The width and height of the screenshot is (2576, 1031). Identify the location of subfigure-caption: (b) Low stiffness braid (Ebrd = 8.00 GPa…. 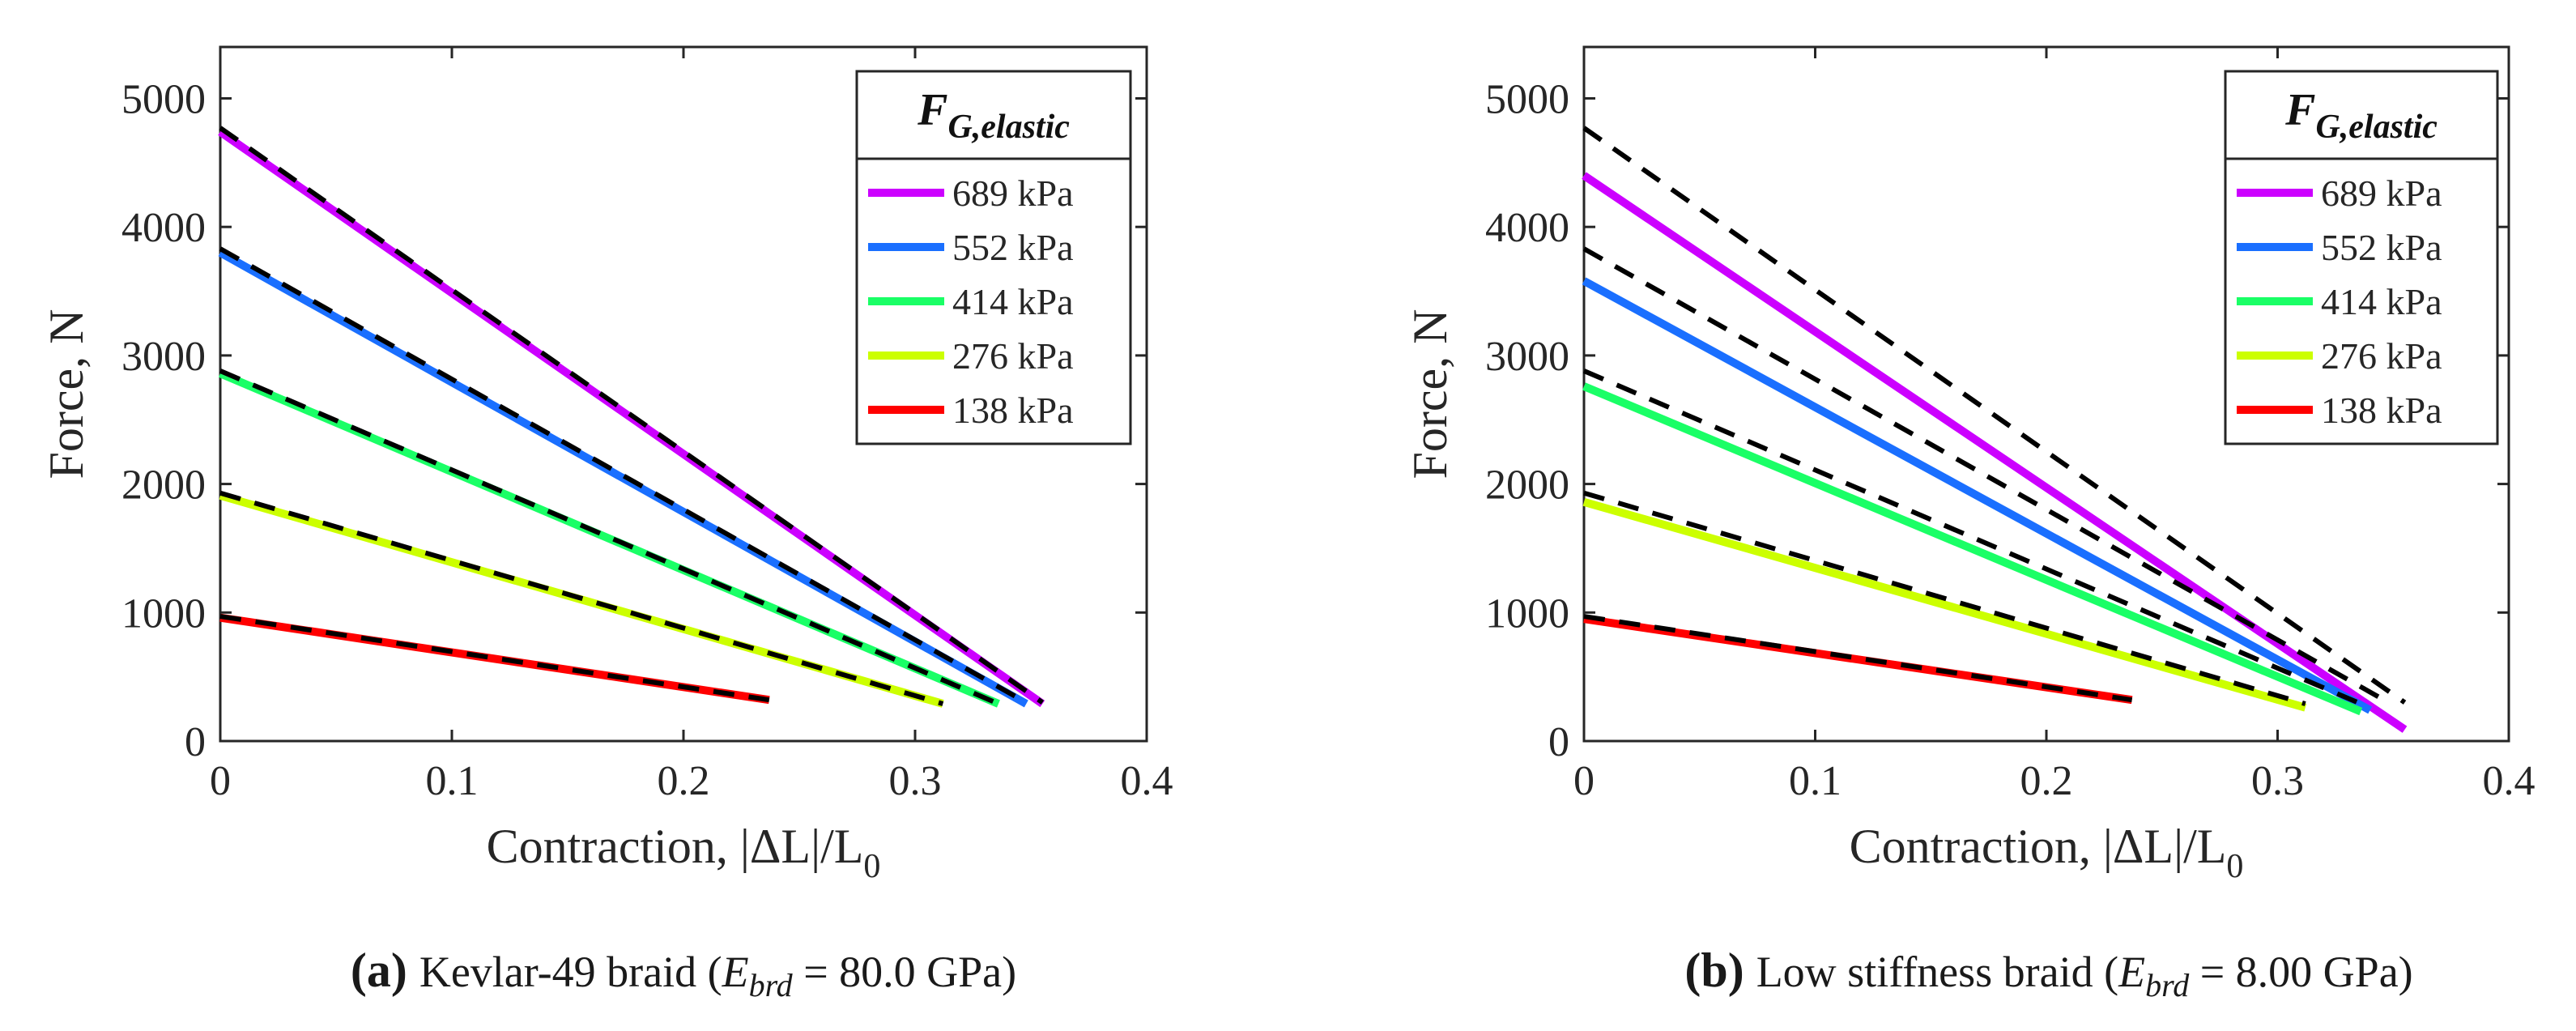
(2048, 974).